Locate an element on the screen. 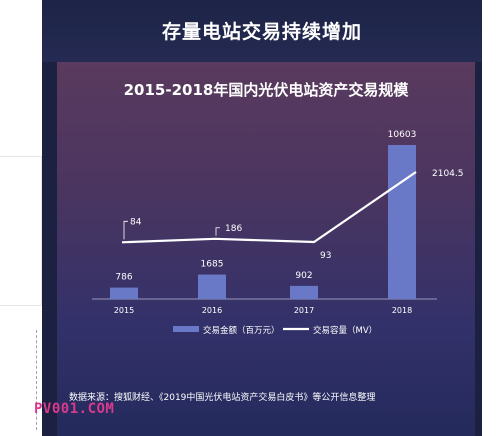  source-note: 数据来源：搜狐财经、《2019中国光伏电站资产交易白皮书》等公开信息整理 is located at coordinates (222, 398).